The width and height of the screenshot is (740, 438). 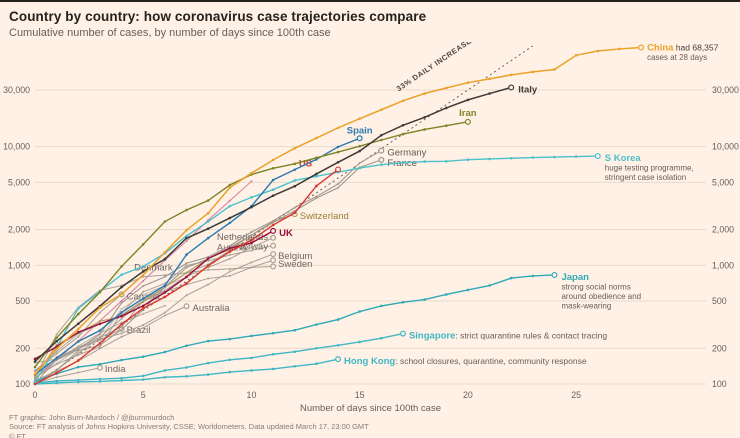 I want to click on series-australia: Australia, so click(x=132, y=342).